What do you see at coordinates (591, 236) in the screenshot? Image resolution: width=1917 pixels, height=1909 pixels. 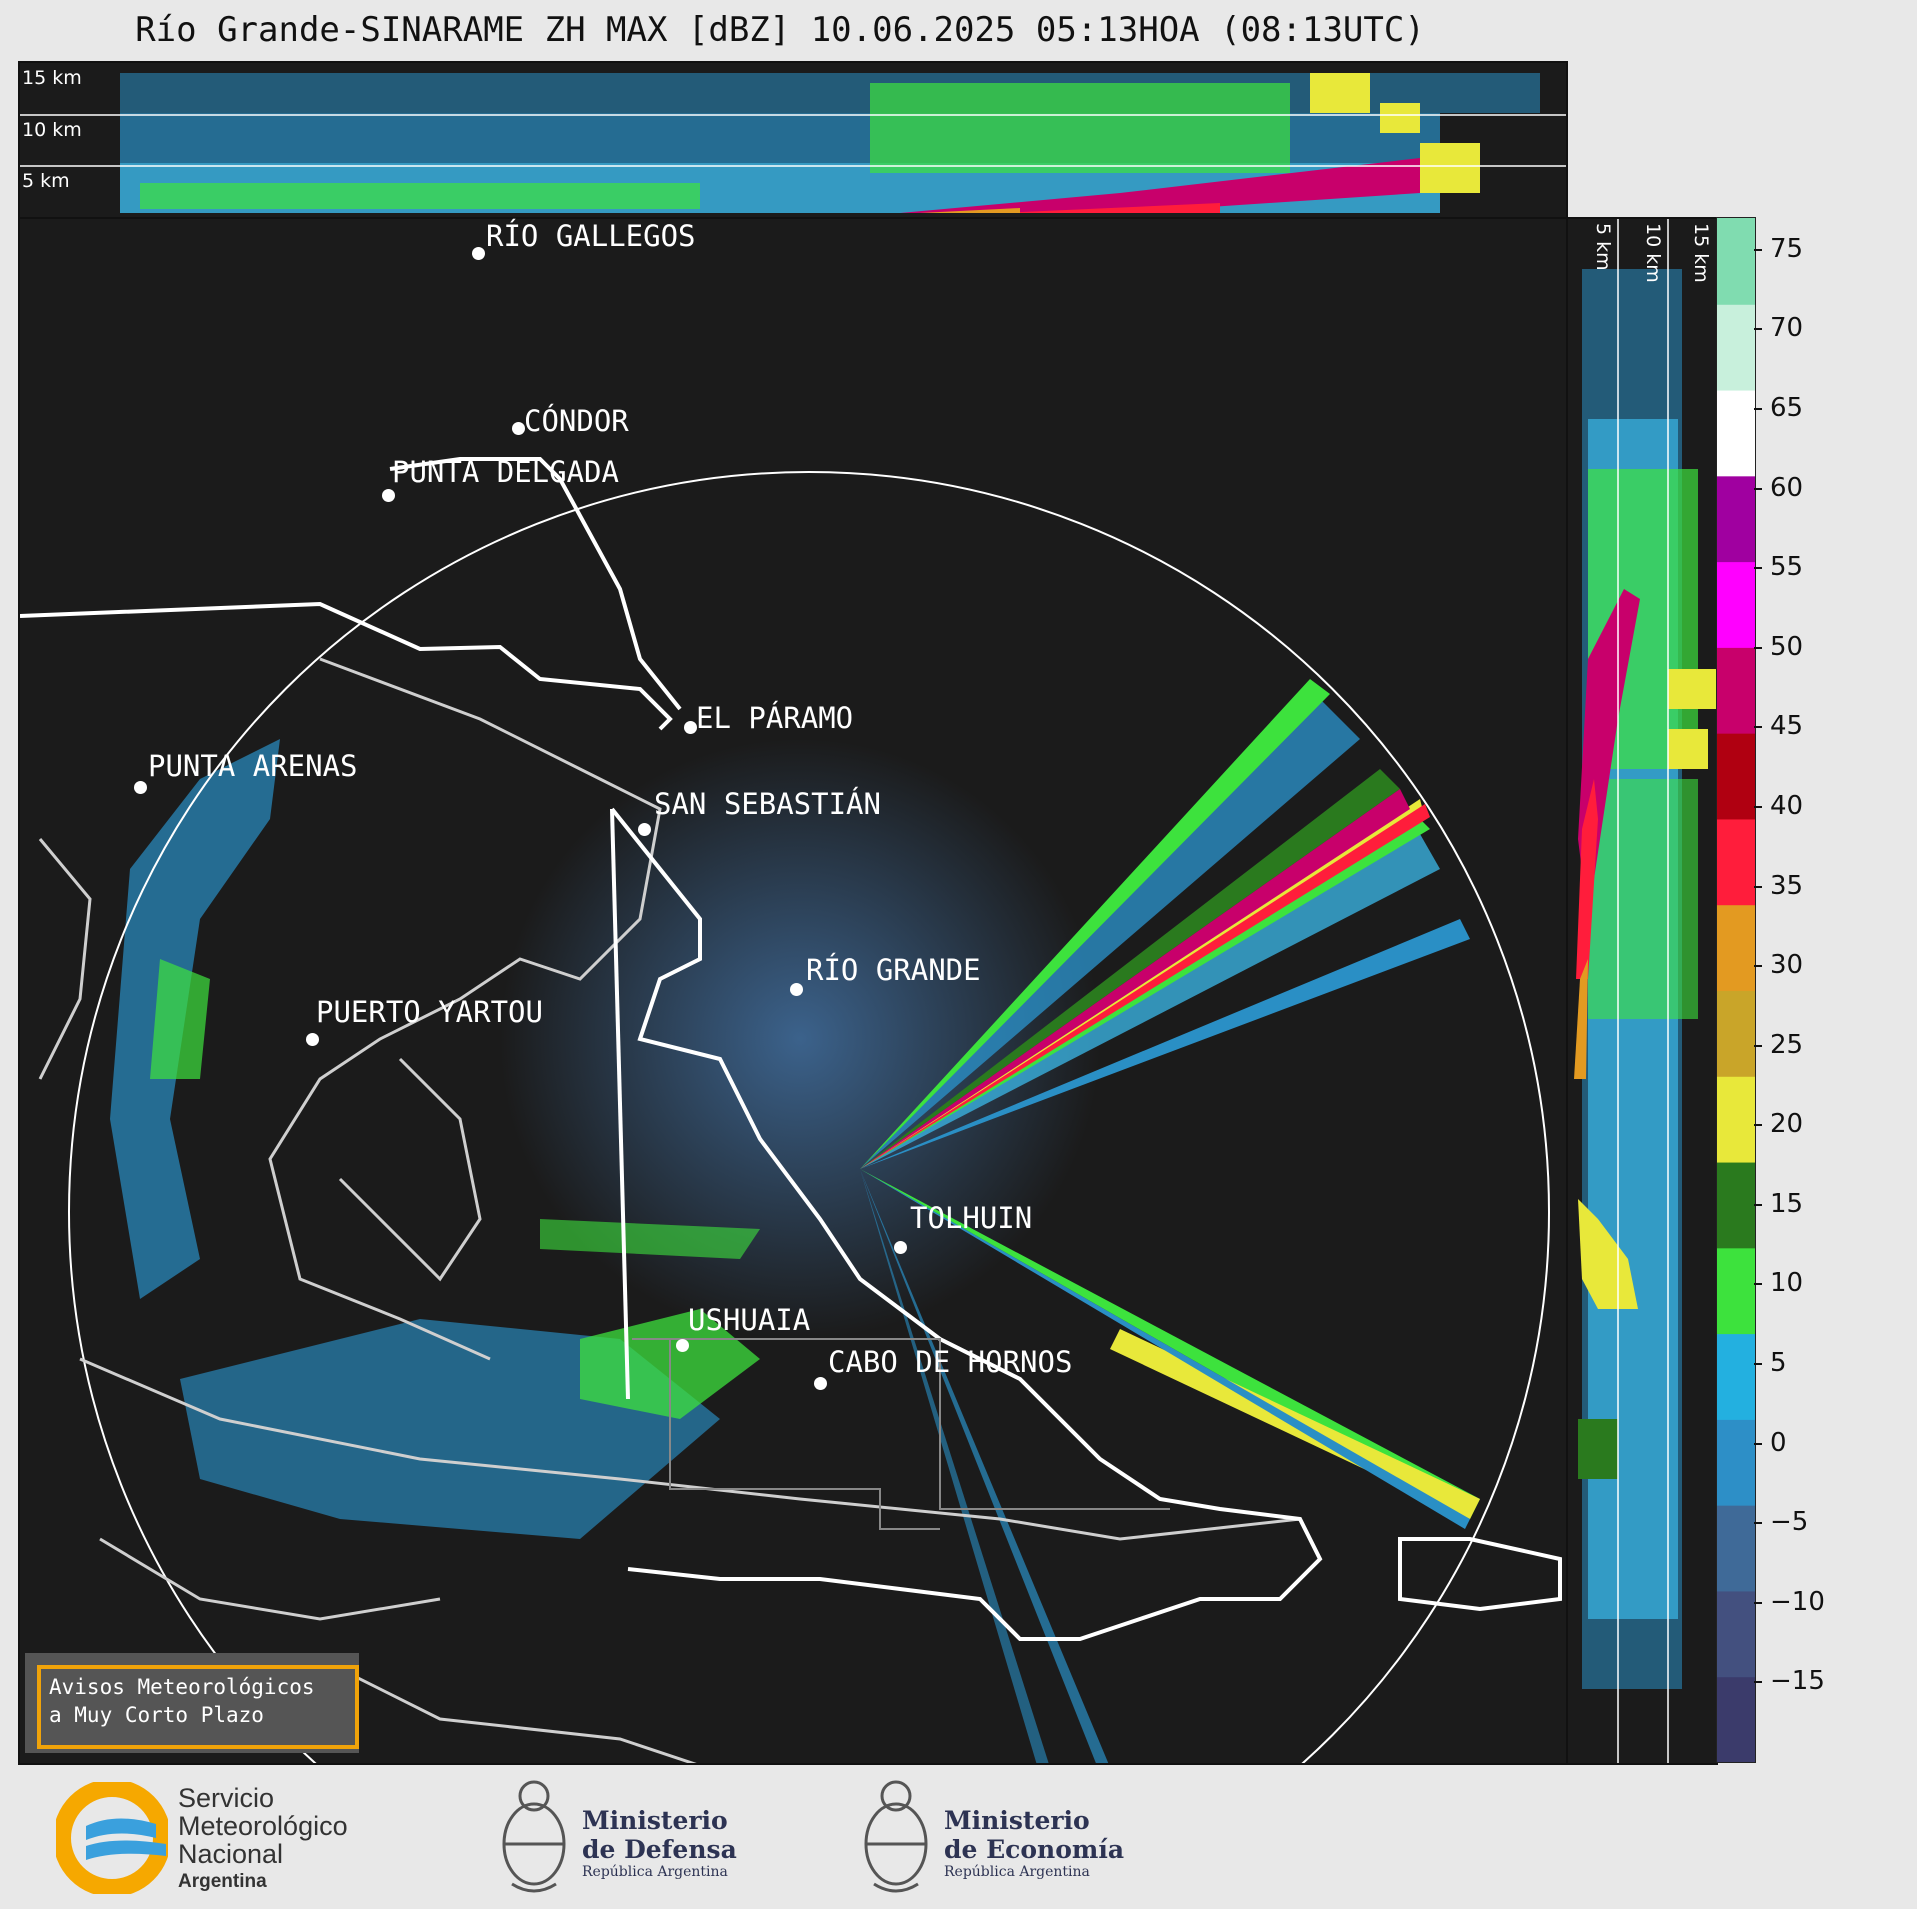 I see `city-label: RÍO GALLEGOS` at bounding box center [591, 236].